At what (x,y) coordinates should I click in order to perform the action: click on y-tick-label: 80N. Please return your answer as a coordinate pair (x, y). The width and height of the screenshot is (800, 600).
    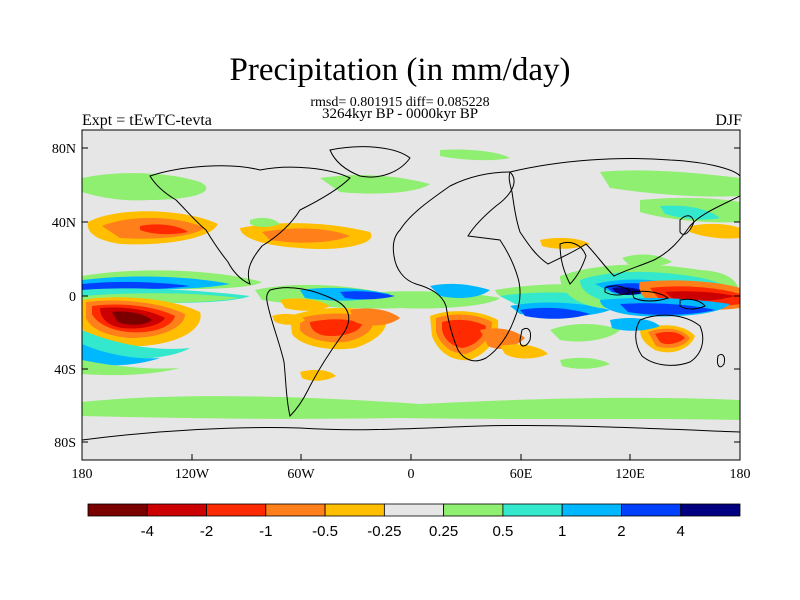
    Looking at the image, I should click on (64, 149).